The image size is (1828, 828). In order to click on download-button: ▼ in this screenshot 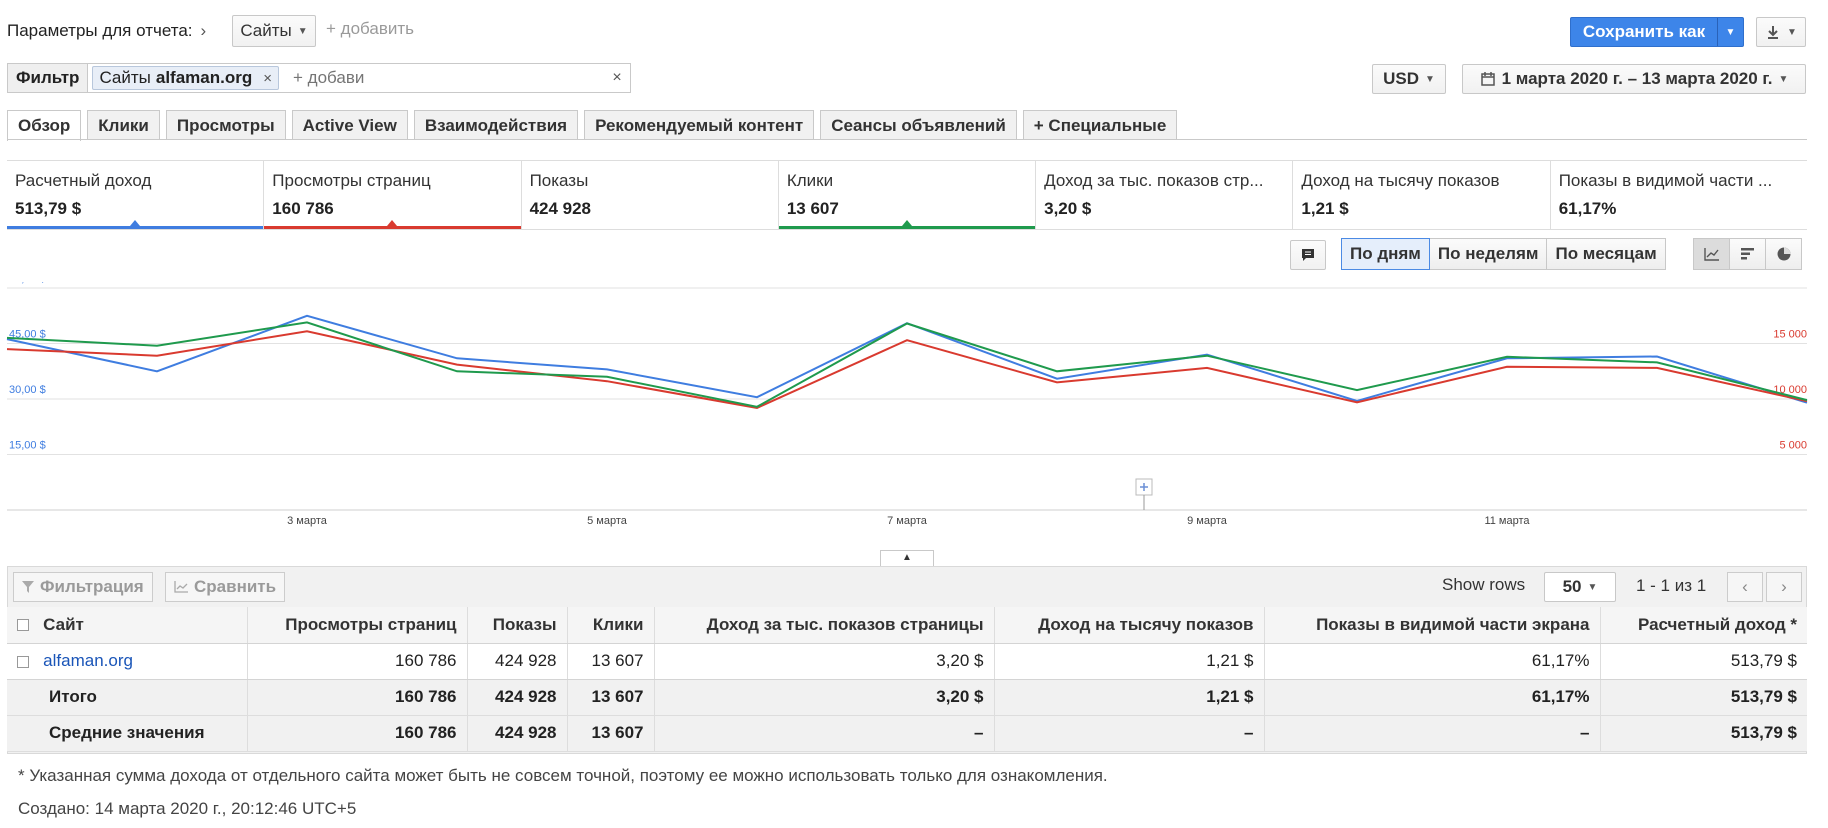, I will do `click(1781, 32)`.